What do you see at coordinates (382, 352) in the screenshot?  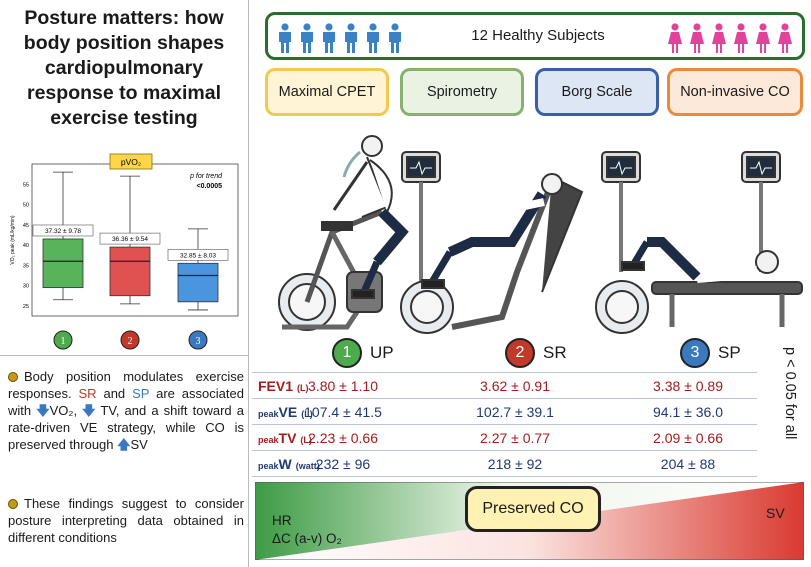 I see `position-1-label: UP` at bounding box center [382, 352].